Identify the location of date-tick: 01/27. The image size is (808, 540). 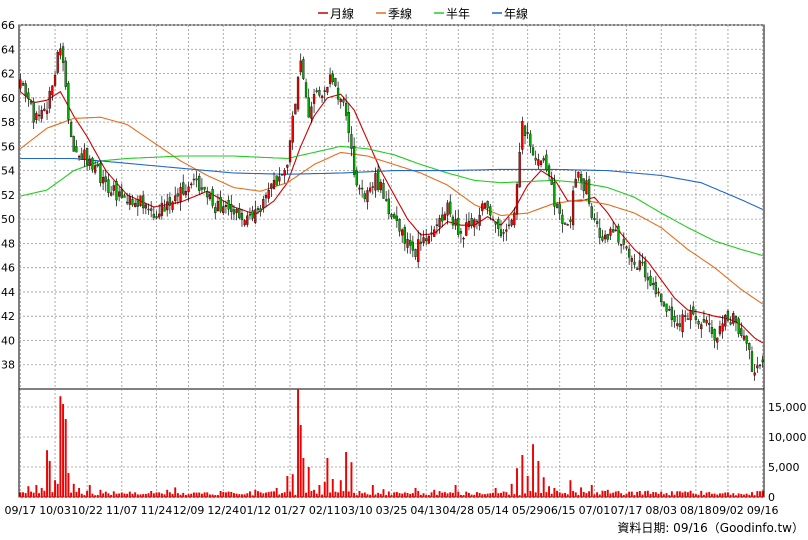
(290, 510).